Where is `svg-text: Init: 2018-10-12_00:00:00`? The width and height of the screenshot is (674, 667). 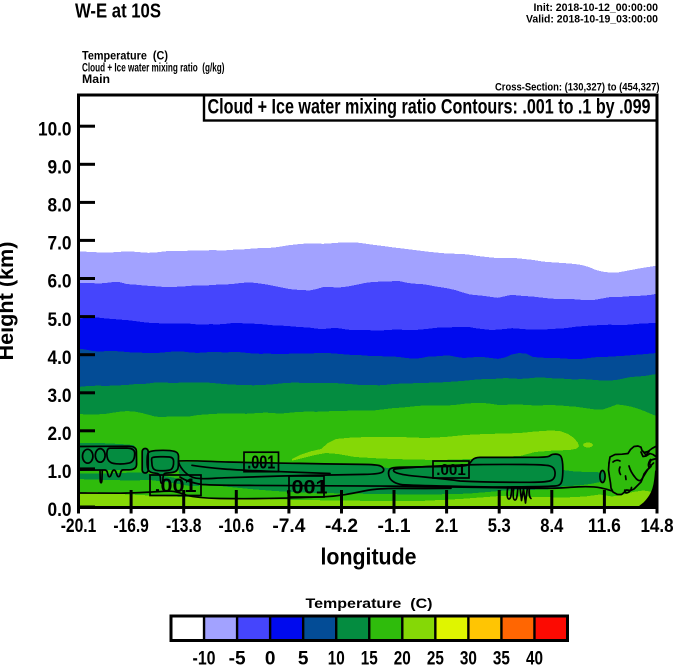 svg-text: Init: 2018-10-12_00:00:00 is located at coordinates (596, 8).